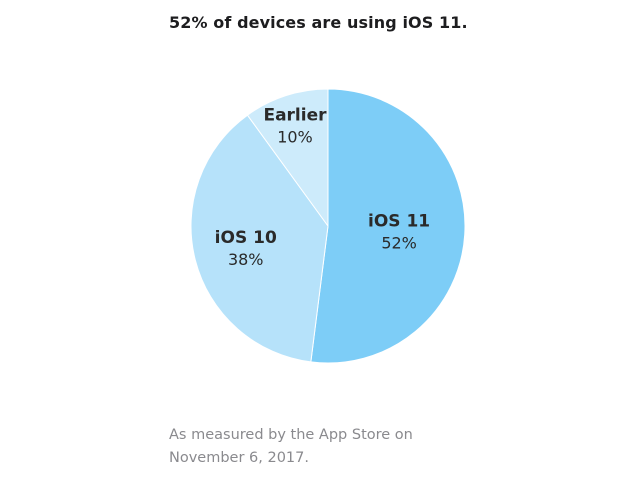  What do you see at coordinates (291, 435) in the screenshot?
I see `footnote-line-1: As measured by the App Store on` at bounding box center [291, 435].